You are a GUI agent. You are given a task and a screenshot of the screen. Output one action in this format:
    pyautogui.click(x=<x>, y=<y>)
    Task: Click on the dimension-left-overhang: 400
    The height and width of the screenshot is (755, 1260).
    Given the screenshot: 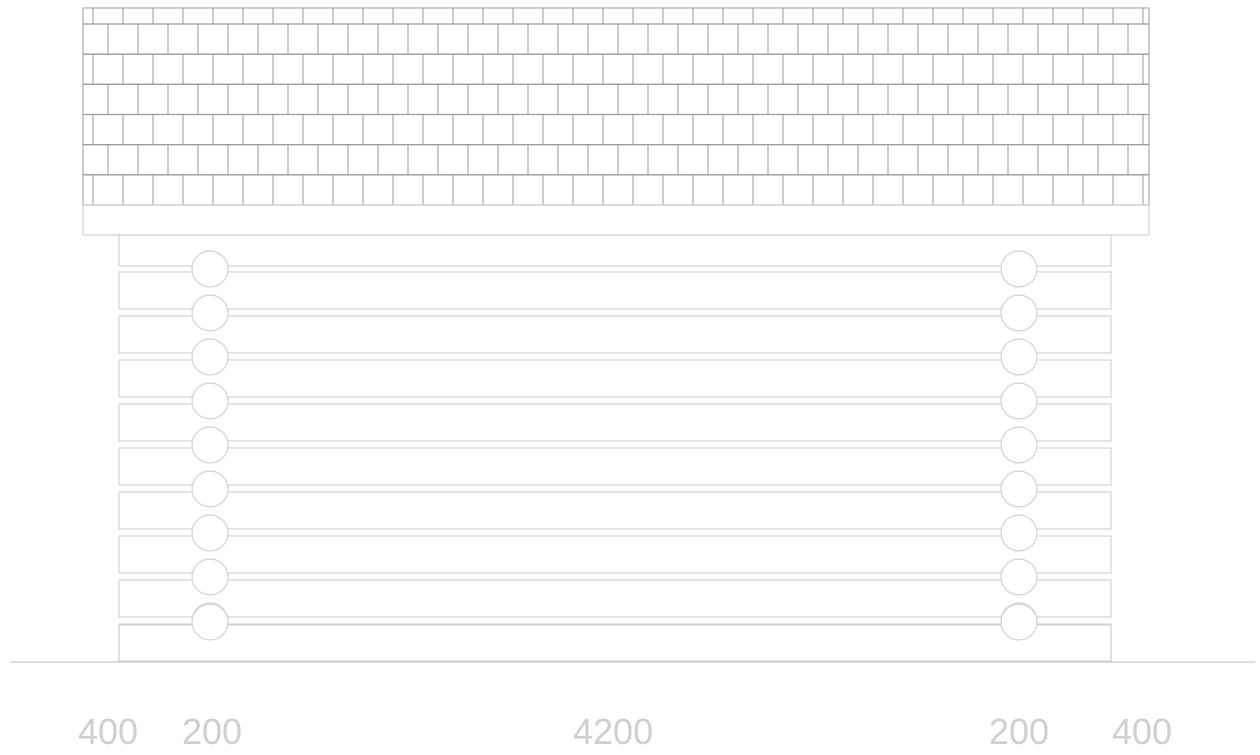 What is the action you would take?
    pyautogui.click(x=108, y=731)
    